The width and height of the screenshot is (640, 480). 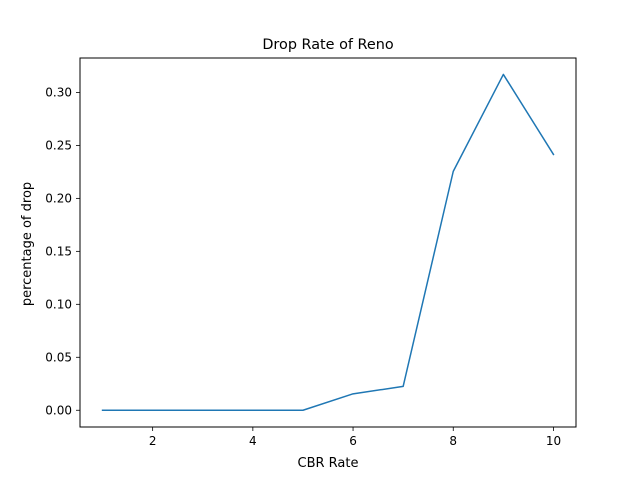 I want to click on x-tick-label: 8, so click(x=453, y=441).